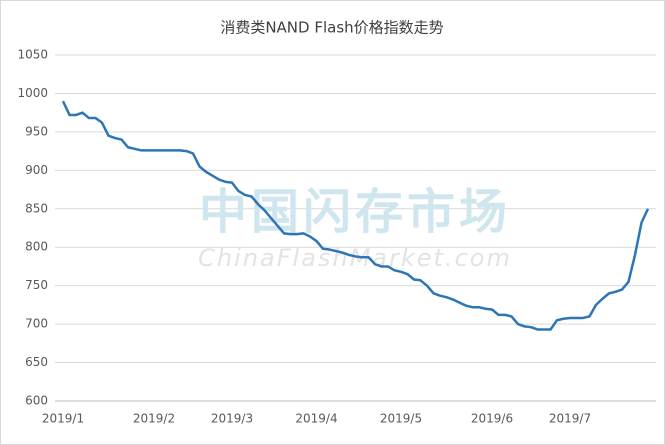 The image size is (665, 445). I want to click on watermark: 中国闪存市场, so click(355, 212).